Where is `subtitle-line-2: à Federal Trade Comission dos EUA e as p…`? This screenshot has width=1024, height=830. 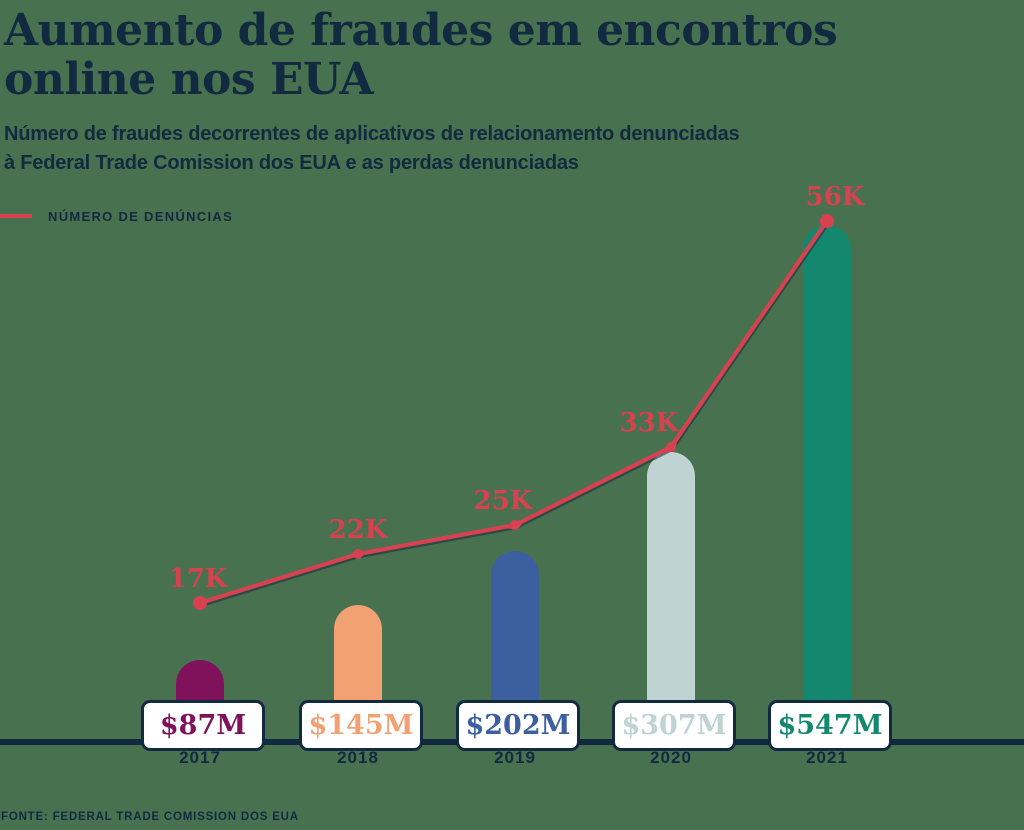 subtitle-line-2: à Federal Trade Comission dos EUA e as p… is located at coordinates (291, 163).